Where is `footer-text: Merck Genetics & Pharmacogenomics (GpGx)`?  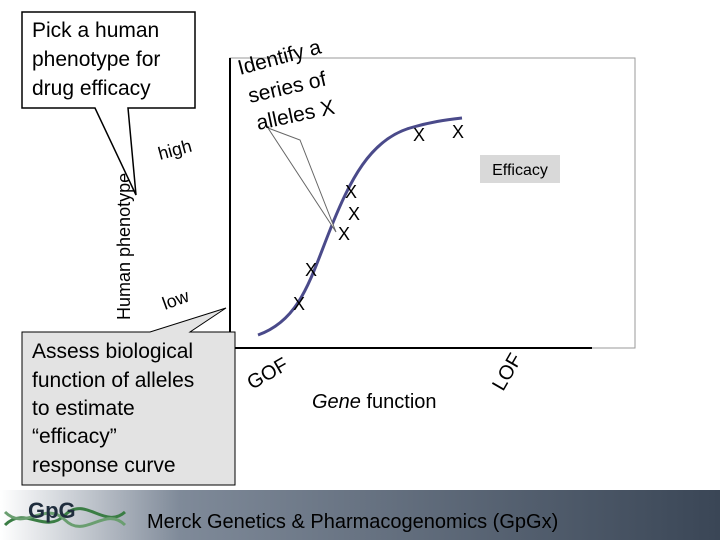 footer-text: Merck Genetics & Pharmacogenomics (GpGx) is located at coordinates (352, 522).